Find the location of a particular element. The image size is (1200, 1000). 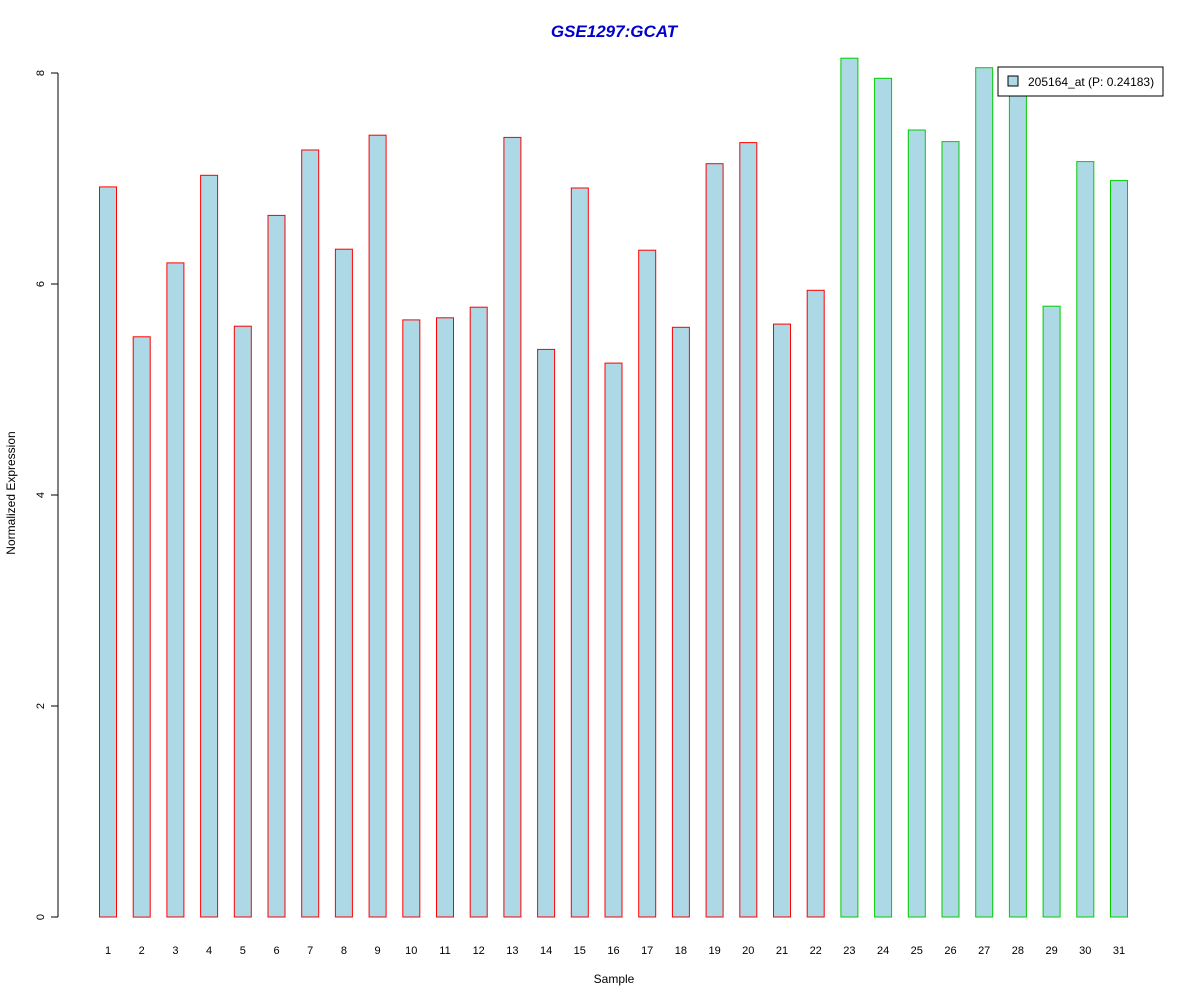

x-tick-label: 27 is located at coordinates (984, 951).